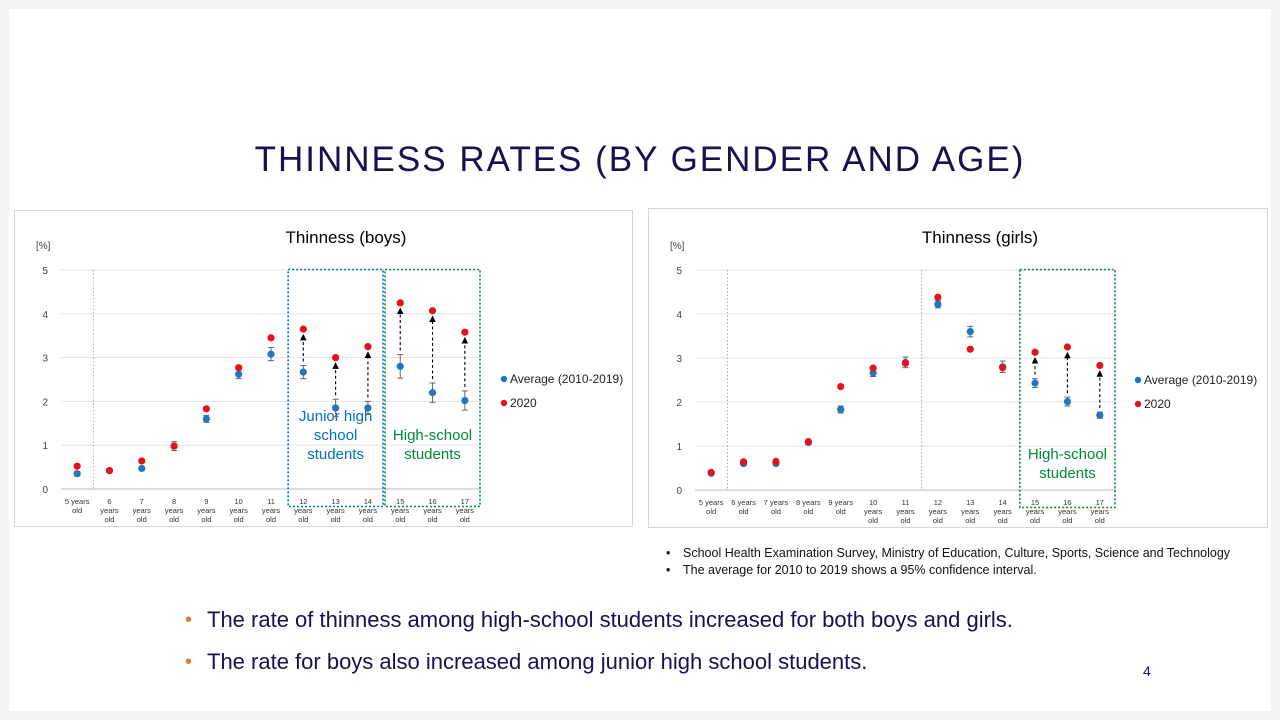 The height and width of the screenshot is (720, 1280). Describe the element at coordinates (1200, 380) in the screenshot. I see `legend-label-average: Average (2010-2019)` at that location.